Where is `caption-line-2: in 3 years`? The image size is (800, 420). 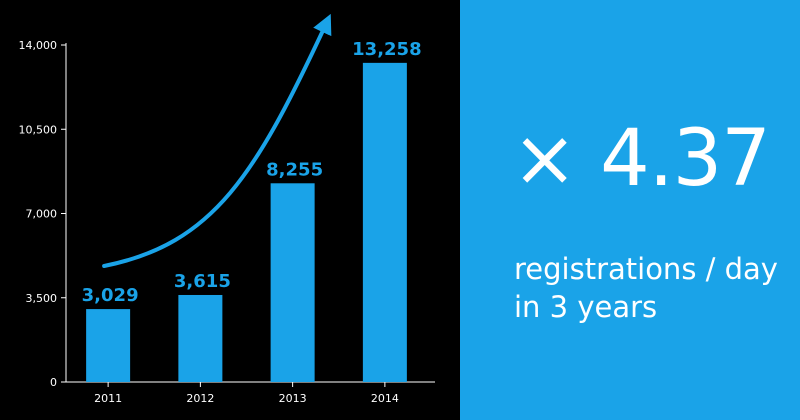
caption-line-2: in 3 years is located at coordinates (586, 307).